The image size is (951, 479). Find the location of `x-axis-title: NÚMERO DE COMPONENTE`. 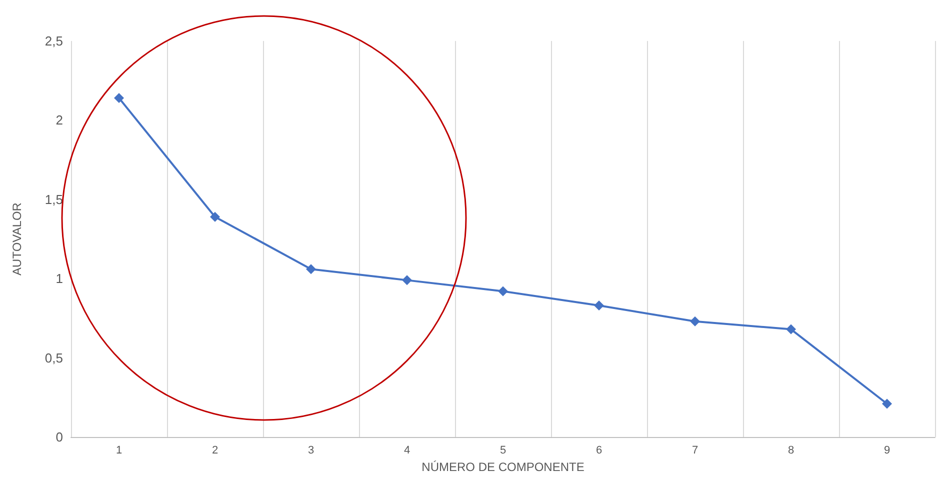

x-axis-title: NÚMERO DE COMPONENTE is located at coordinates (503, 467).